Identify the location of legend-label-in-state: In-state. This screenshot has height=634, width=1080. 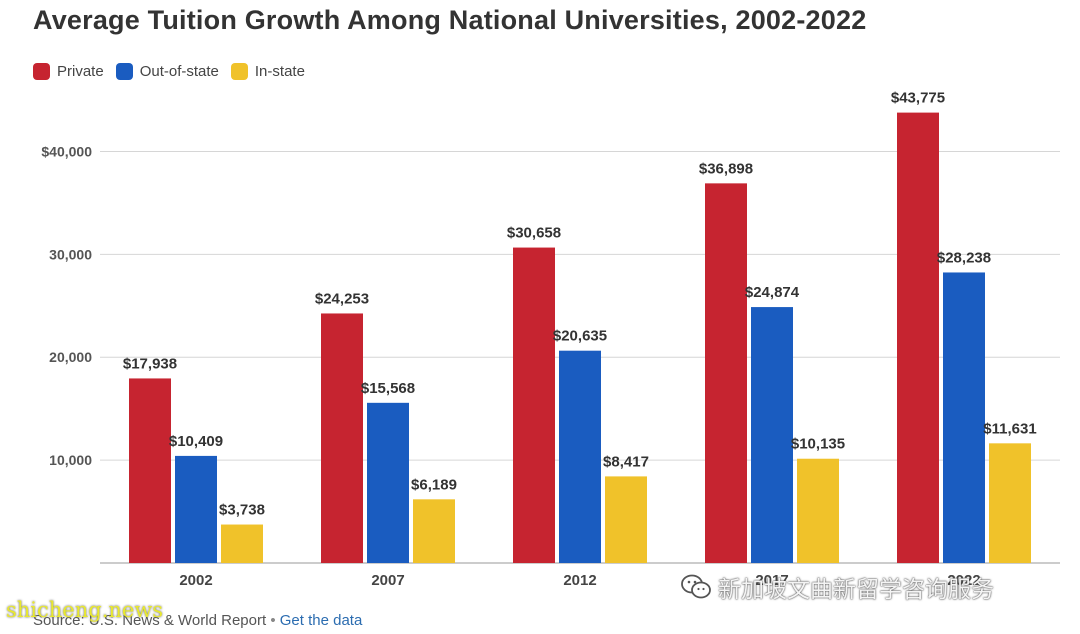
(279, 71).